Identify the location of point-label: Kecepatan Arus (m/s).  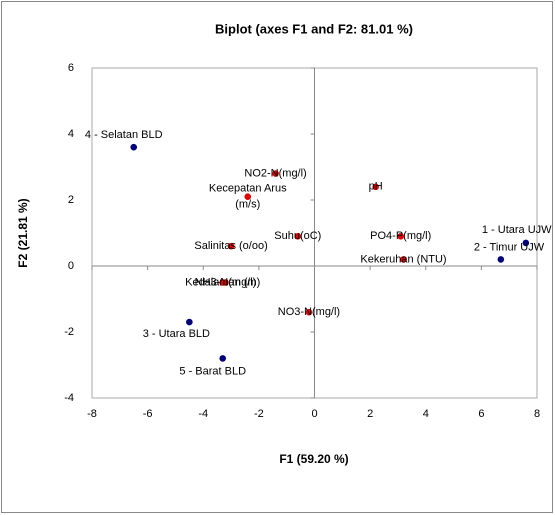
(248, 197).